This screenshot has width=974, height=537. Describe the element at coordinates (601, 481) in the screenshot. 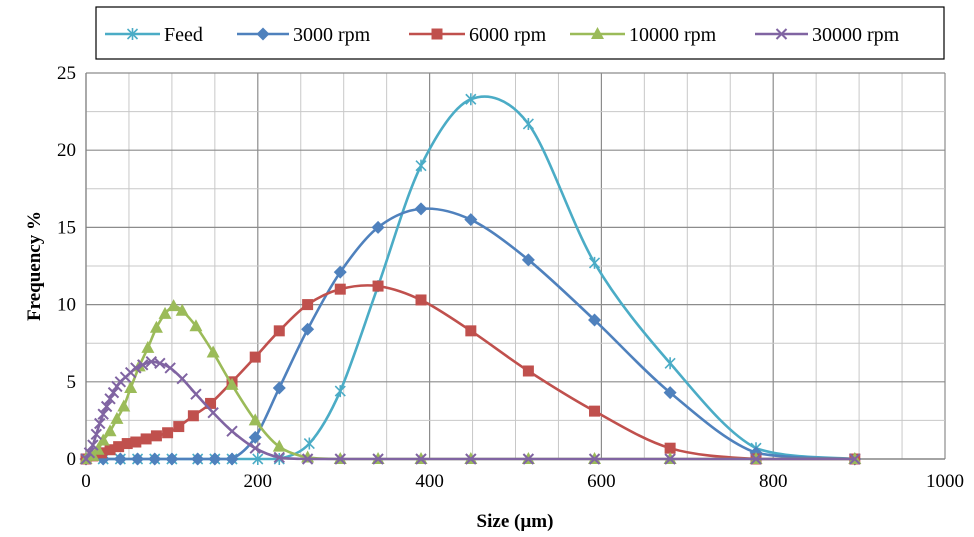

I see `x-tick-label: 600` at that location.